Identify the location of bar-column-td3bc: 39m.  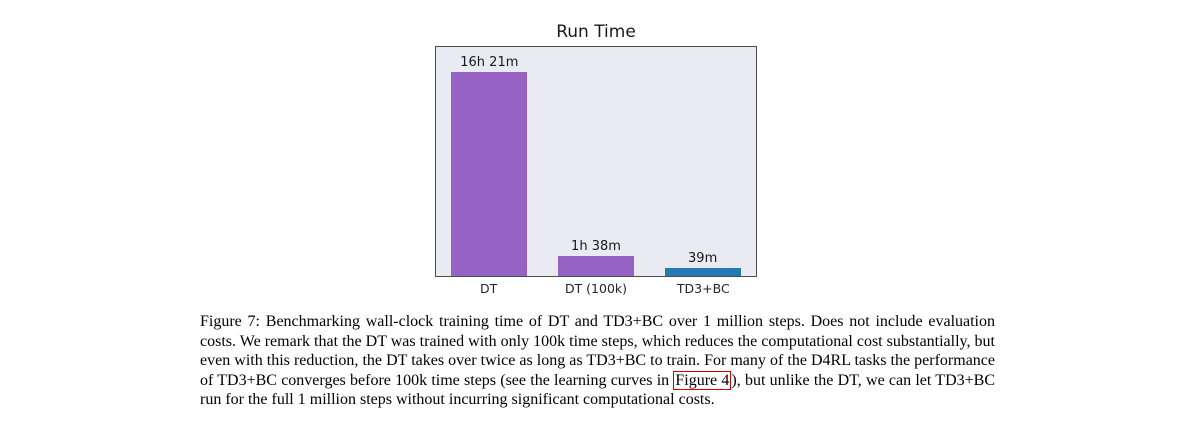
(702, 161).